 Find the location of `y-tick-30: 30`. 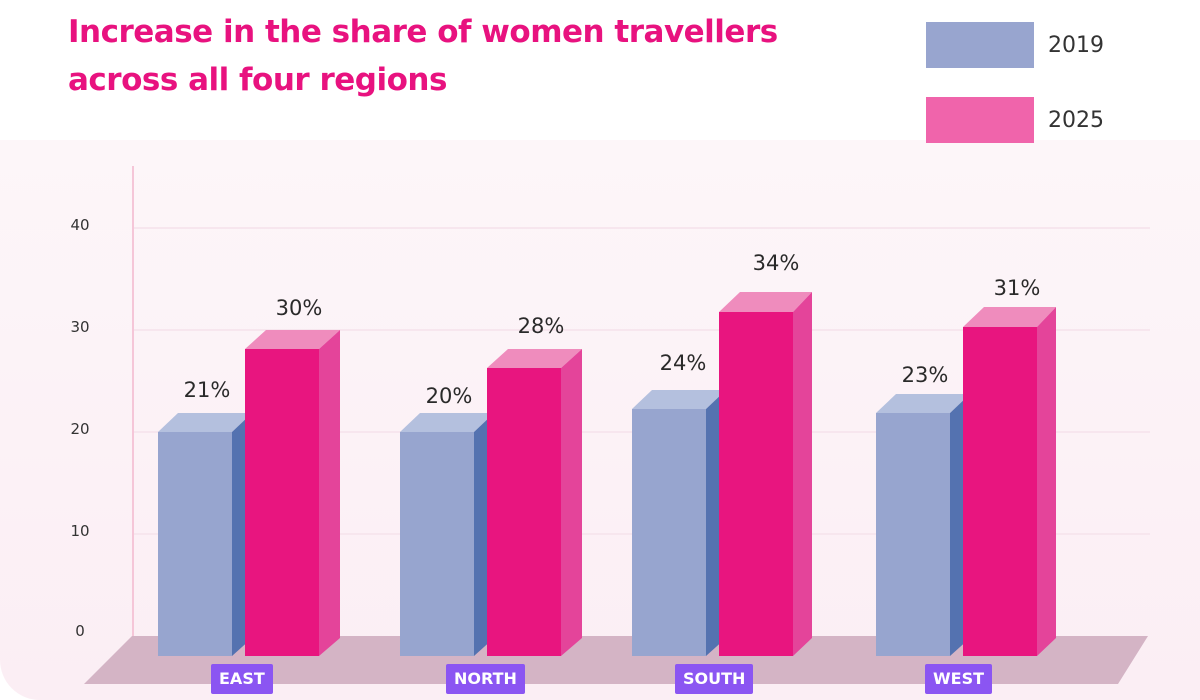

y-tick-30: 30 is located at coordinates (80, 327).